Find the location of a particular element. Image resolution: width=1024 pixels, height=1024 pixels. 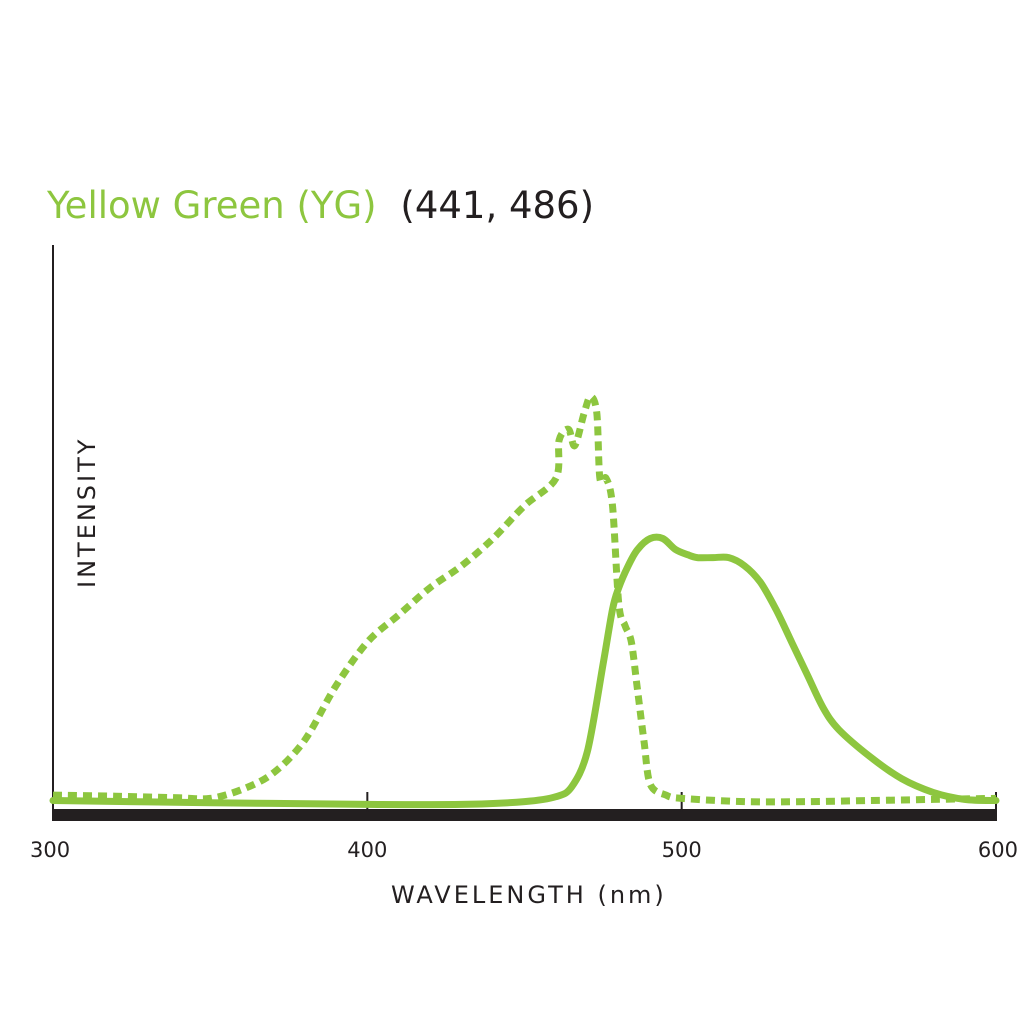

x-tick-labels: 300 400 500 600 is located at coordinates (524, 850).